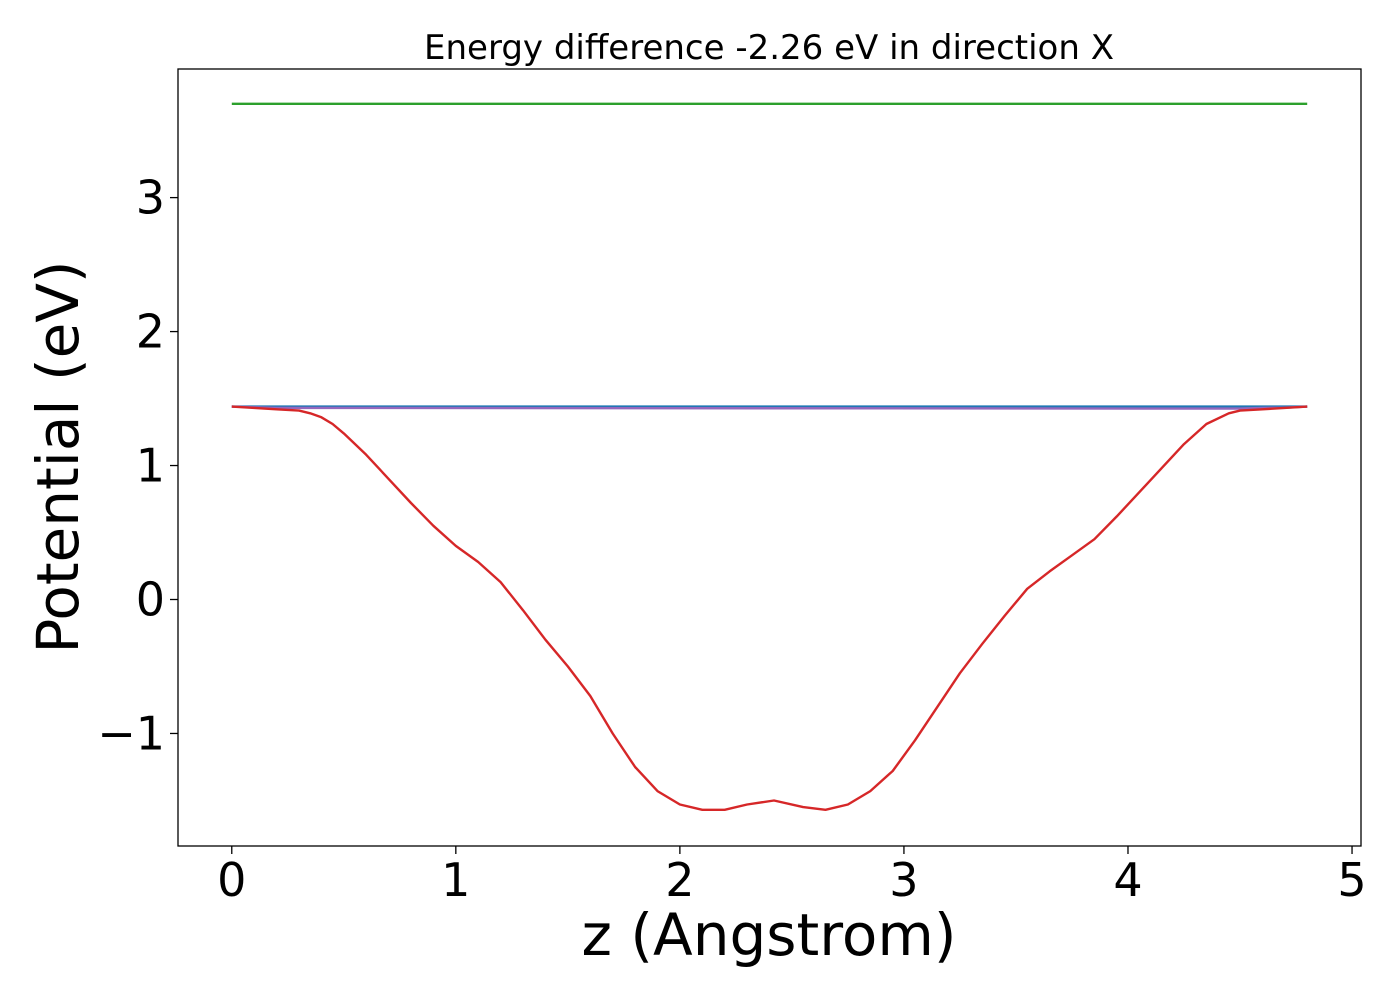 This screenshot has width=1400, height=1000. What do you see at coordinates (150, 600) in the screenshot?
I see `y-tick-label-1: 0` at bounding box center [150, 600].